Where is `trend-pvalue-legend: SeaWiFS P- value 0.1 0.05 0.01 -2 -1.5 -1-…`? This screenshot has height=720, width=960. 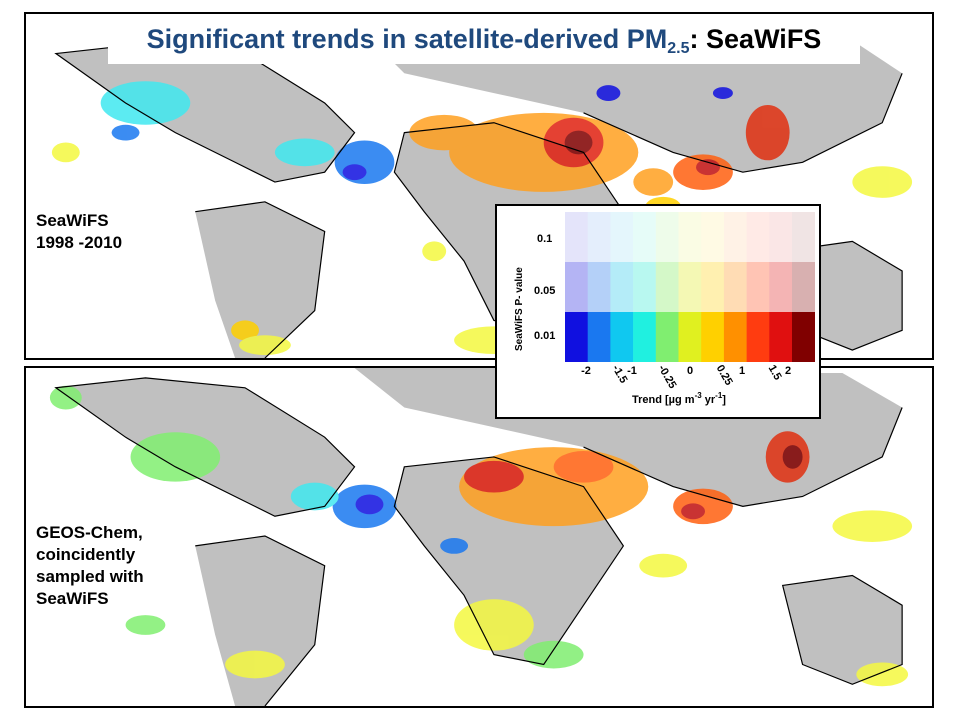 trend-pvalue-legend: SeaWiFS P- value 0.1 0.05 0.01 -2 -1.5 -1-… is located at coordinates (658, 311).